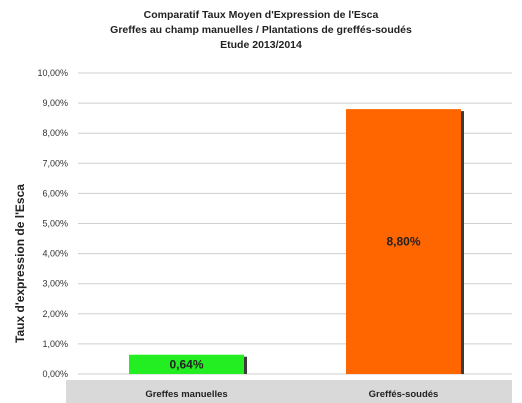 Image resolution: width=522 pixels, height=403 pixels. Describe the element at coordinates (55, 224) in the screenshot. I see `y-tick-label: 5,00%` at that location.